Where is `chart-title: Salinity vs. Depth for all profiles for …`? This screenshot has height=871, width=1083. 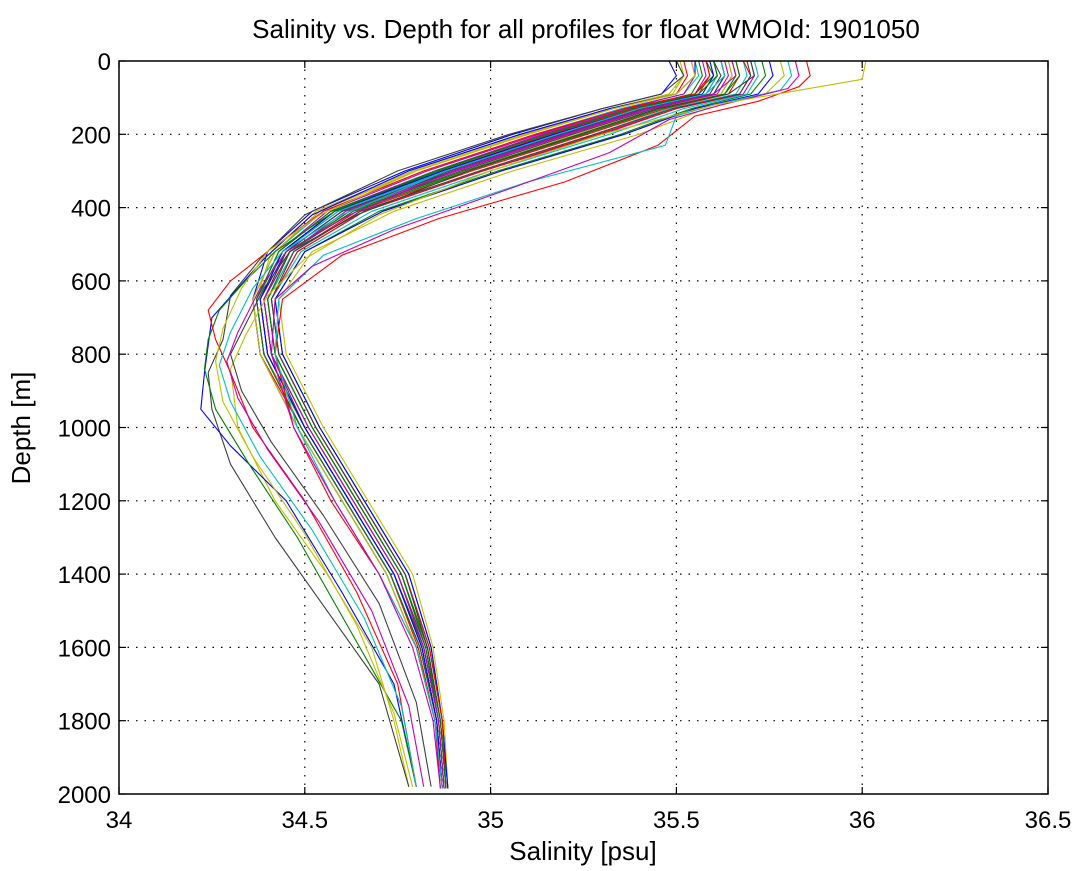
chart-title: Salinity vs. Depth for all profiles for … is located at coordinates (586, 29).